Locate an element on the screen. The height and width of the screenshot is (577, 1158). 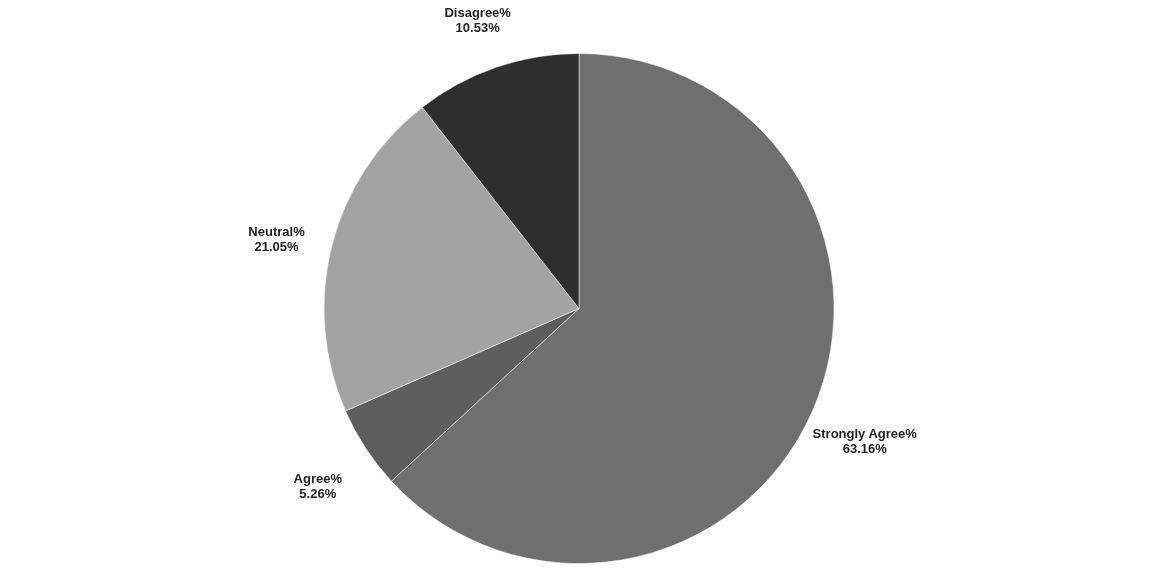
slice-label: Agree% is located at coordinates (318, 479).